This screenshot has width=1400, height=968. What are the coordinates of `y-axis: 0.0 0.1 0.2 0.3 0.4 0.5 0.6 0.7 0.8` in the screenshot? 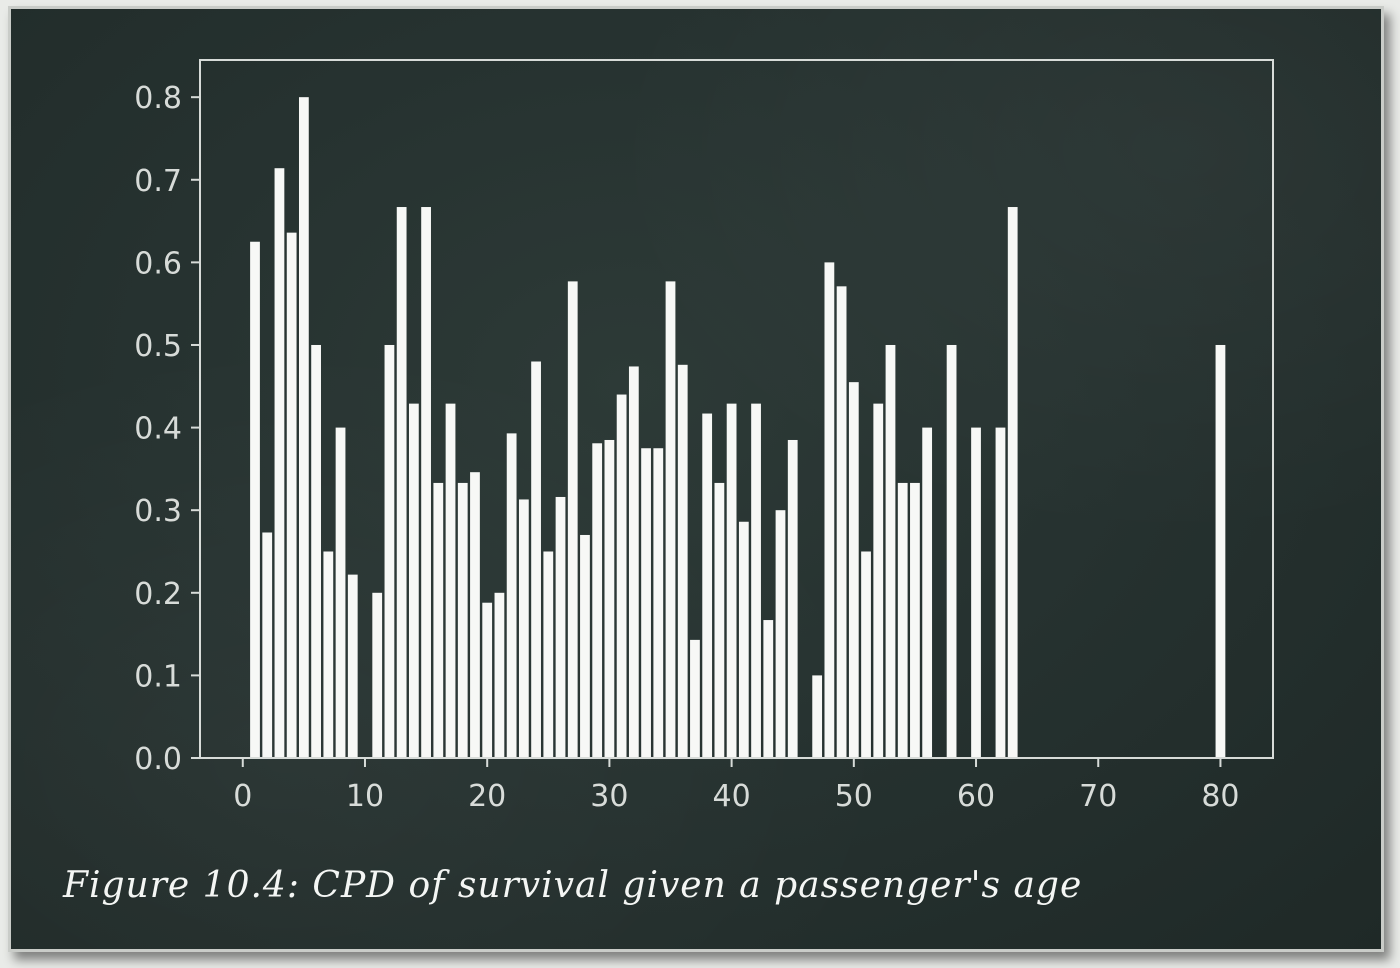 It's located at (167, 429).